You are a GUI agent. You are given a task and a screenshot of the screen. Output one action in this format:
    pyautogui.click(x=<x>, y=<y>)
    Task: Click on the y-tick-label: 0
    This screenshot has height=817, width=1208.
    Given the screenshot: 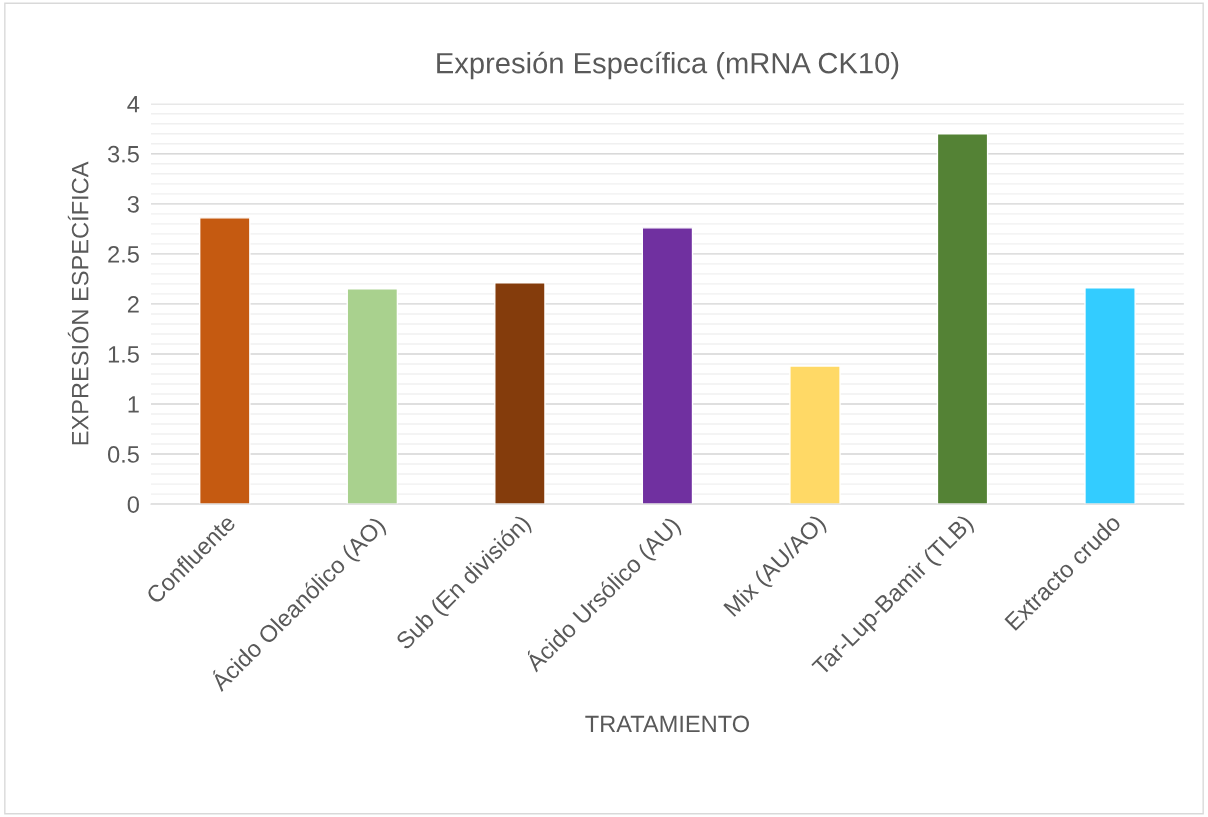 What is the action you would take?
    pyautogui.click(x=133, y=504)
    